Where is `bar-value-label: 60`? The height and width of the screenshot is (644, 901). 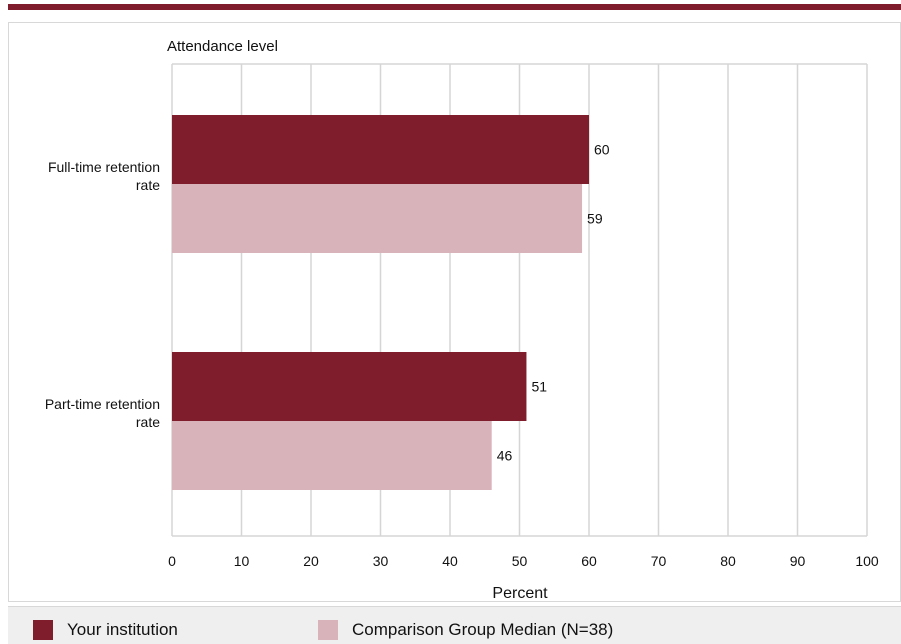 bar-value-label: 60 is located at coordinates (602, 150).